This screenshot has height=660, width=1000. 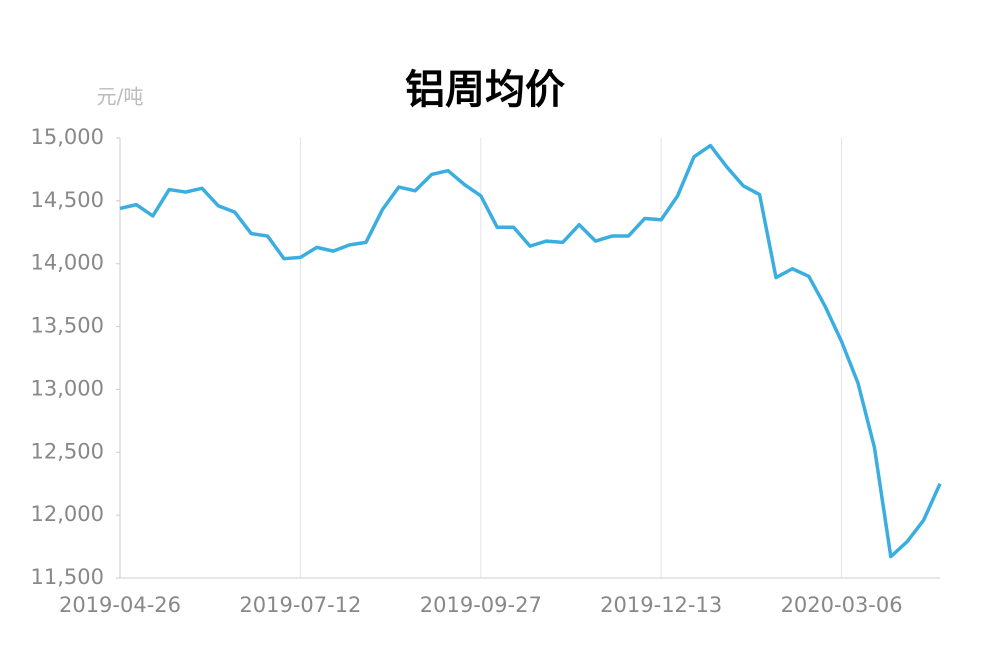 What do you see at coordinates (300, 605) in the screenshot?
I see `x-tick-label: 2019-07-12` at bounding box center [300, 605].